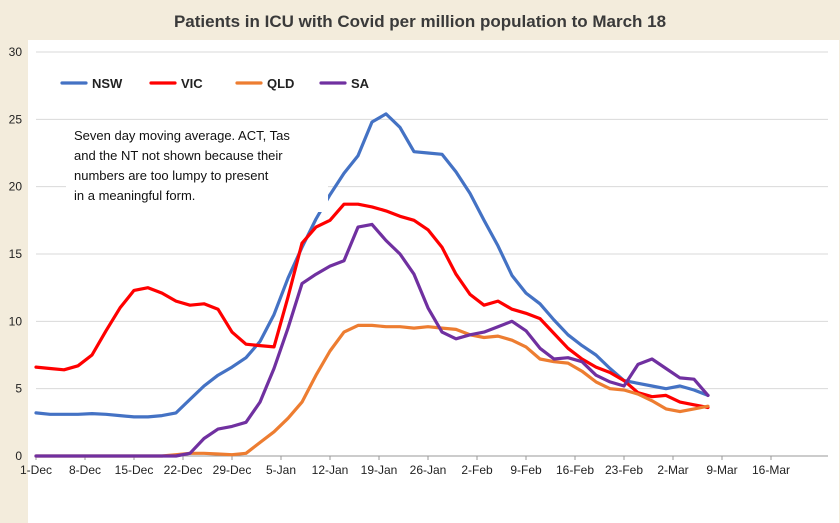 The height and width of the screenshot is (523, 840). Describe the element at coordinates (18, 456) in the screenshot. I see `y-tick-label: 0` at that location.